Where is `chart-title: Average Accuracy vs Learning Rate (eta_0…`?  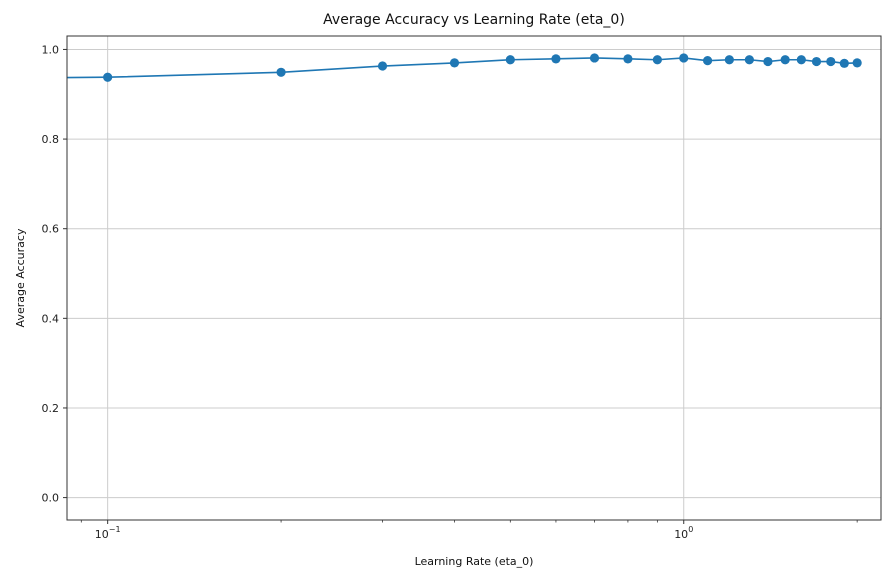 chart-title: Average Accuracy vs Learning Rate (eta_0… is located at coordinates (474, 20).